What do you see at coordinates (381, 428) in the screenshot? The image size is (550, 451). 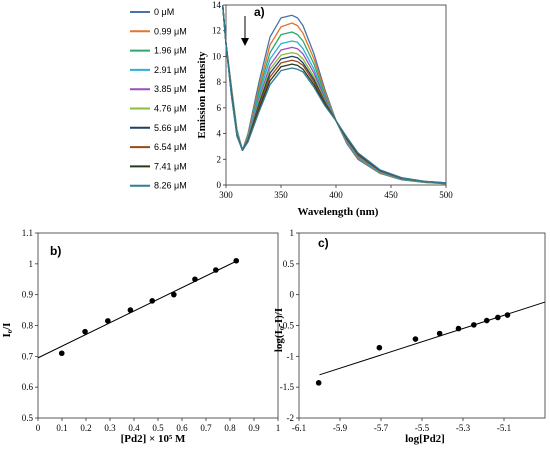 I see `panel-c-x-tick-label: -5.7` at bounding box center [381, 428].